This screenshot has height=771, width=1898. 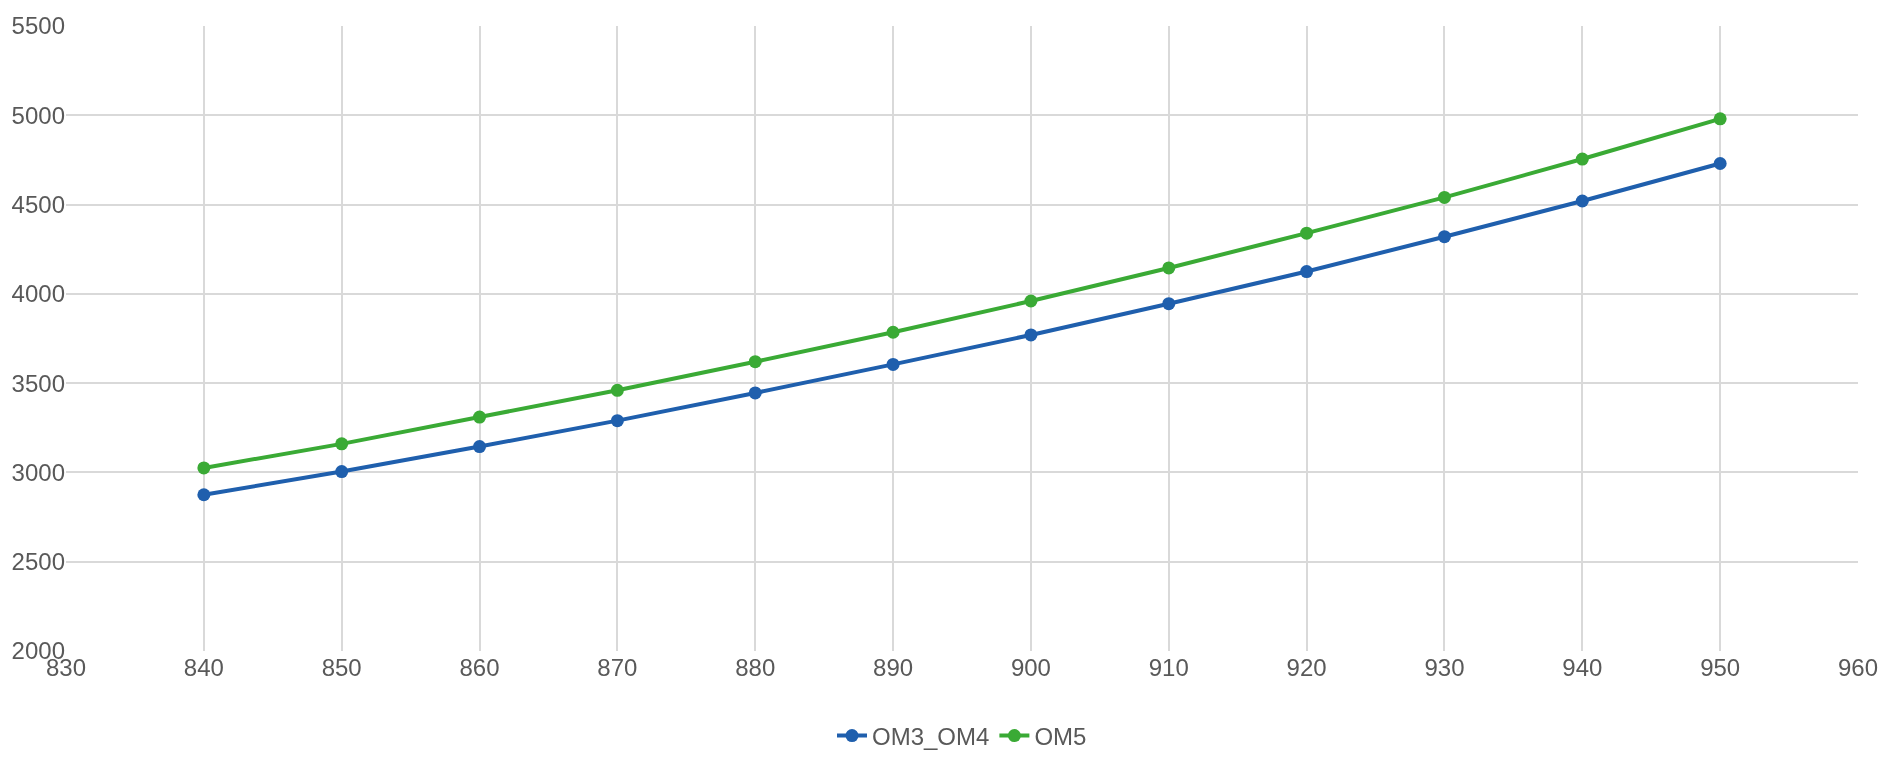 What do you see at coordinates (479, 667) in the screenshot?
I see `x-tick-label: 860` at bounding box center [479, 667].